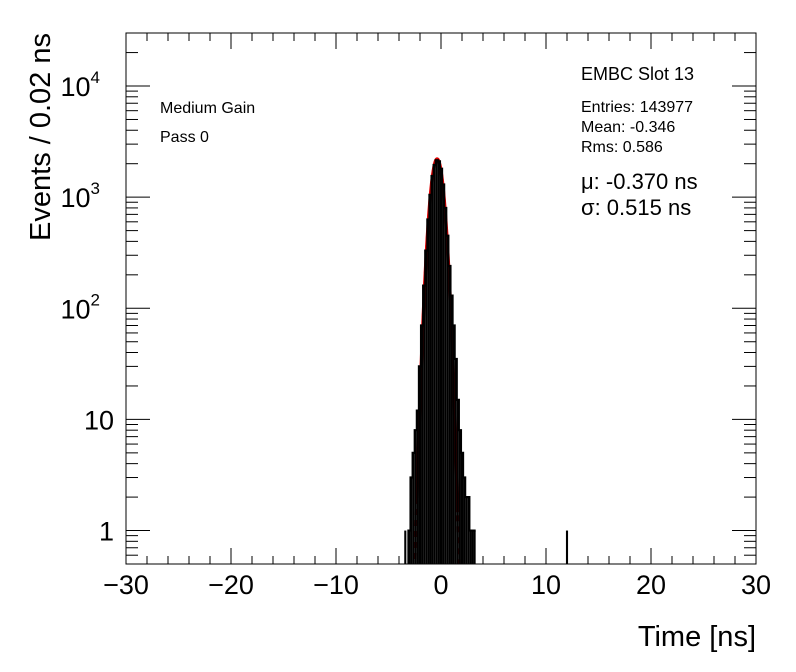 Image resolution: width=796 pixels, height=672 pixels. What do you see at coordinates (622, 147) in the screenshot?
I see `stats-rms: Rms: 0.586` at bounding box center [622, 147].